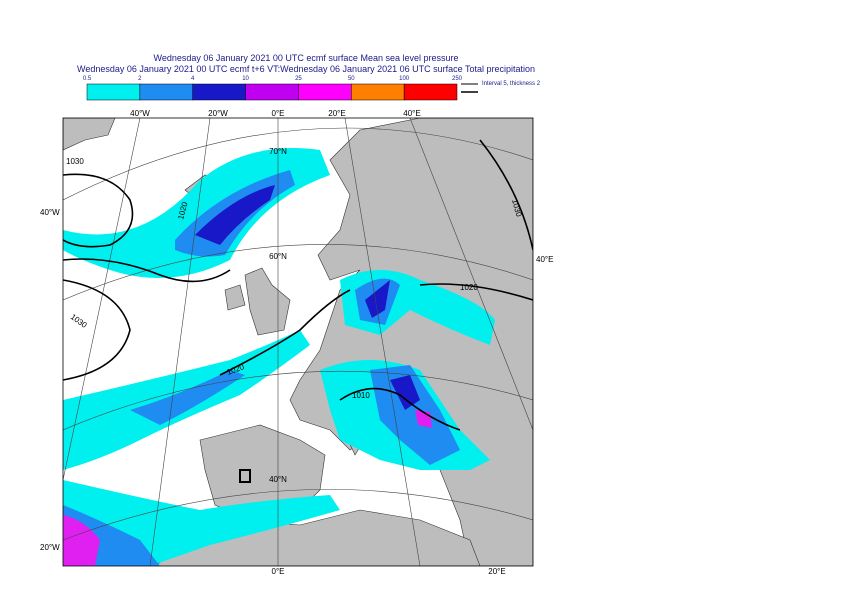 This screenshot has height=596, width=842. Describe the element at coordinates (298, 79) in the screenshot. I see `colorbar-label: 25` at that location.